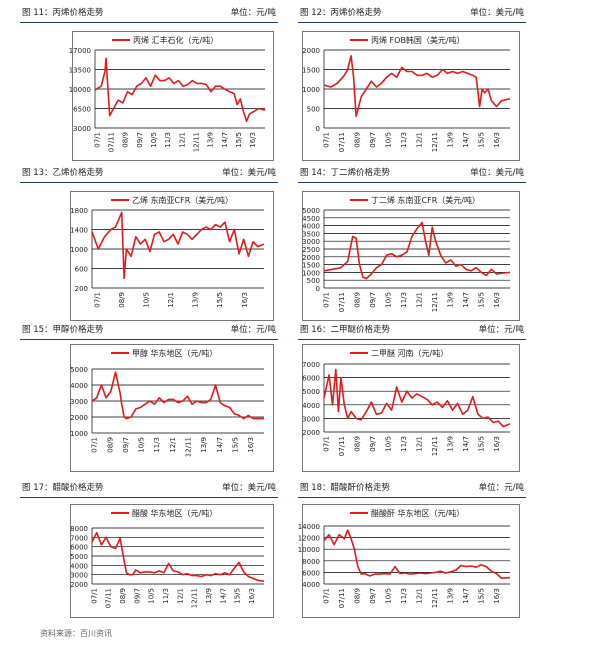  What do you see at coordinates (417, 513) in the screenshot?
I see `legend-label: 醋酸酐 华东地区（元/吨）` at bounding box center [417, 513].